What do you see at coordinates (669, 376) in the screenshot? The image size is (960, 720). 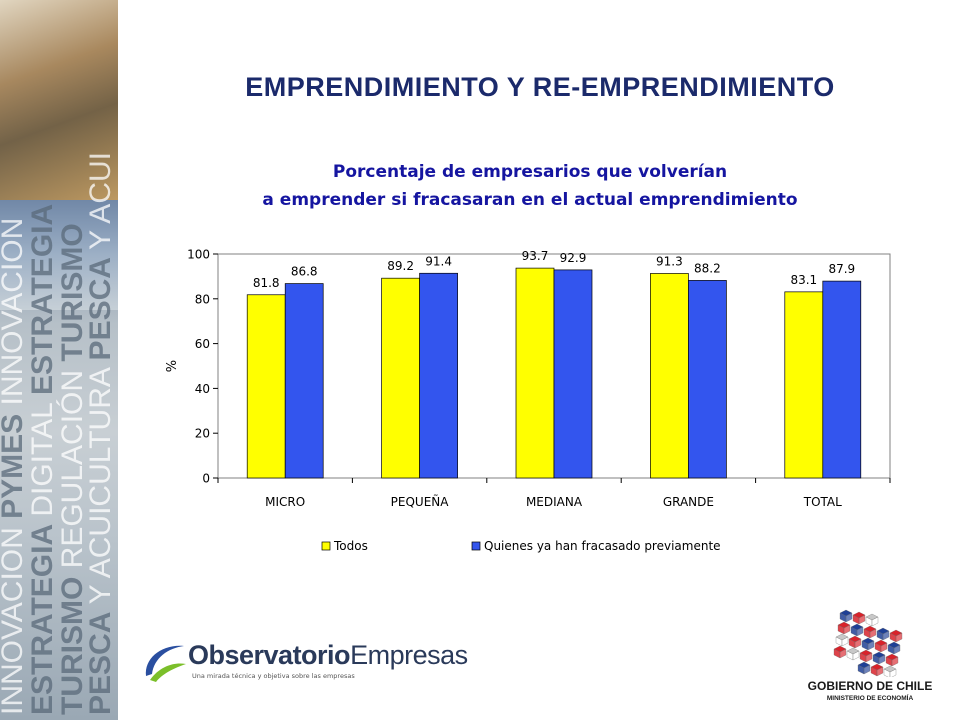 I see `bar-todos-grande` at bounding box center [669, 376].